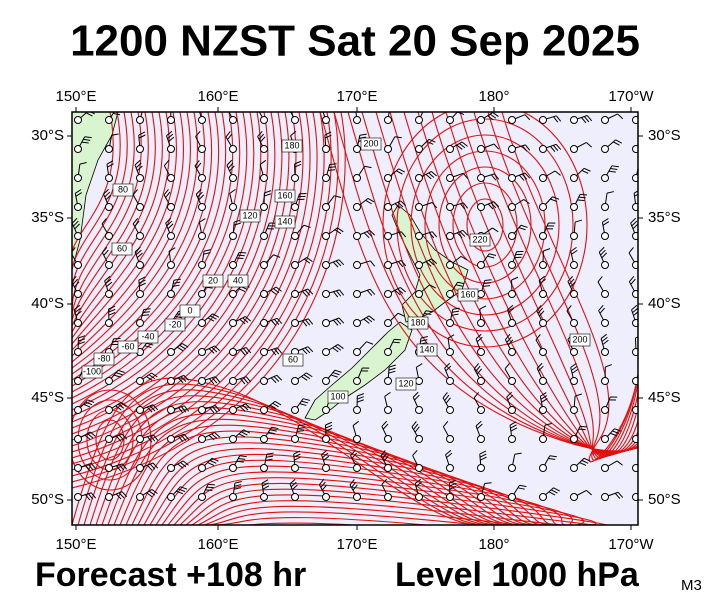 The height and width of the screenshot is (600, 711). What do you see at coordinates (127, 346) in the screenshot?
I see `contour-label: -60` at bounding box center [127, 346].